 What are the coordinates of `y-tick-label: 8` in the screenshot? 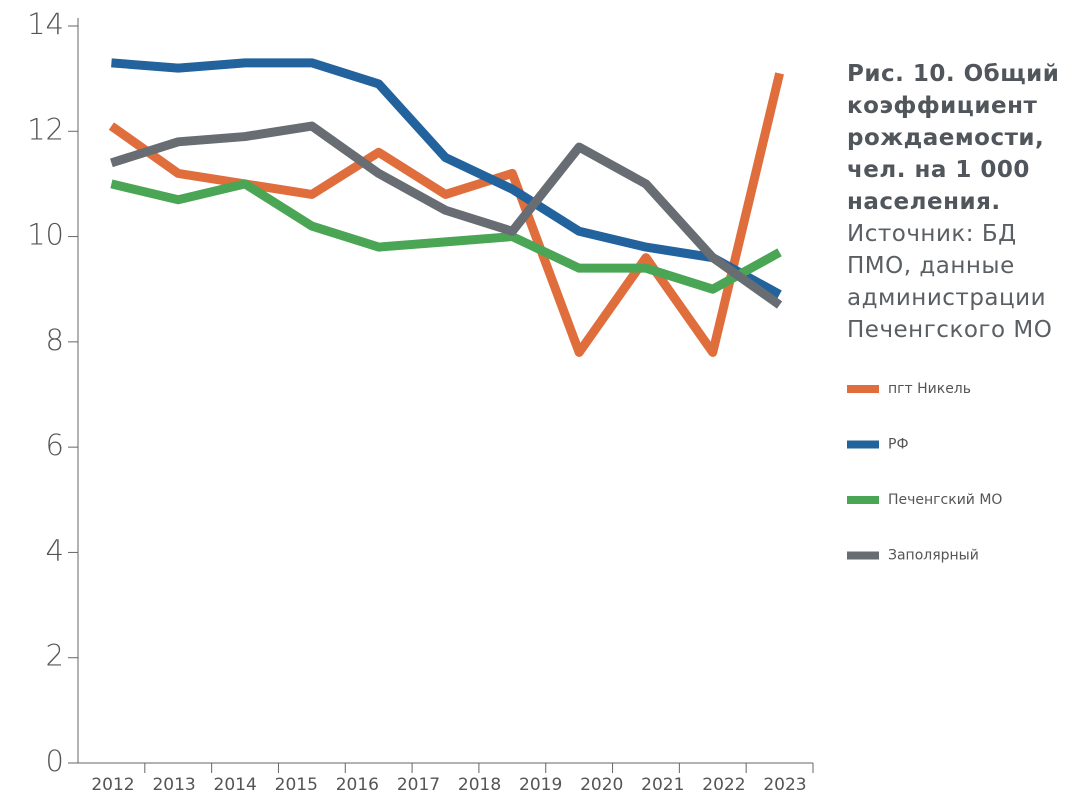 It's located at (55, 340).